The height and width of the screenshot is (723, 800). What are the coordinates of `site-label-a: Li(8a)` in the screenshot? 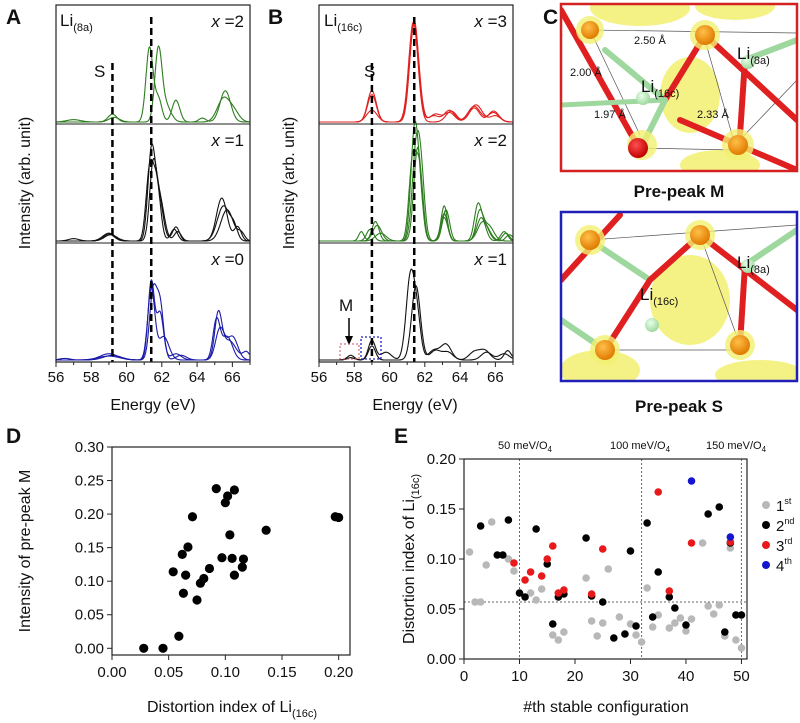 It's located at (76, 22).